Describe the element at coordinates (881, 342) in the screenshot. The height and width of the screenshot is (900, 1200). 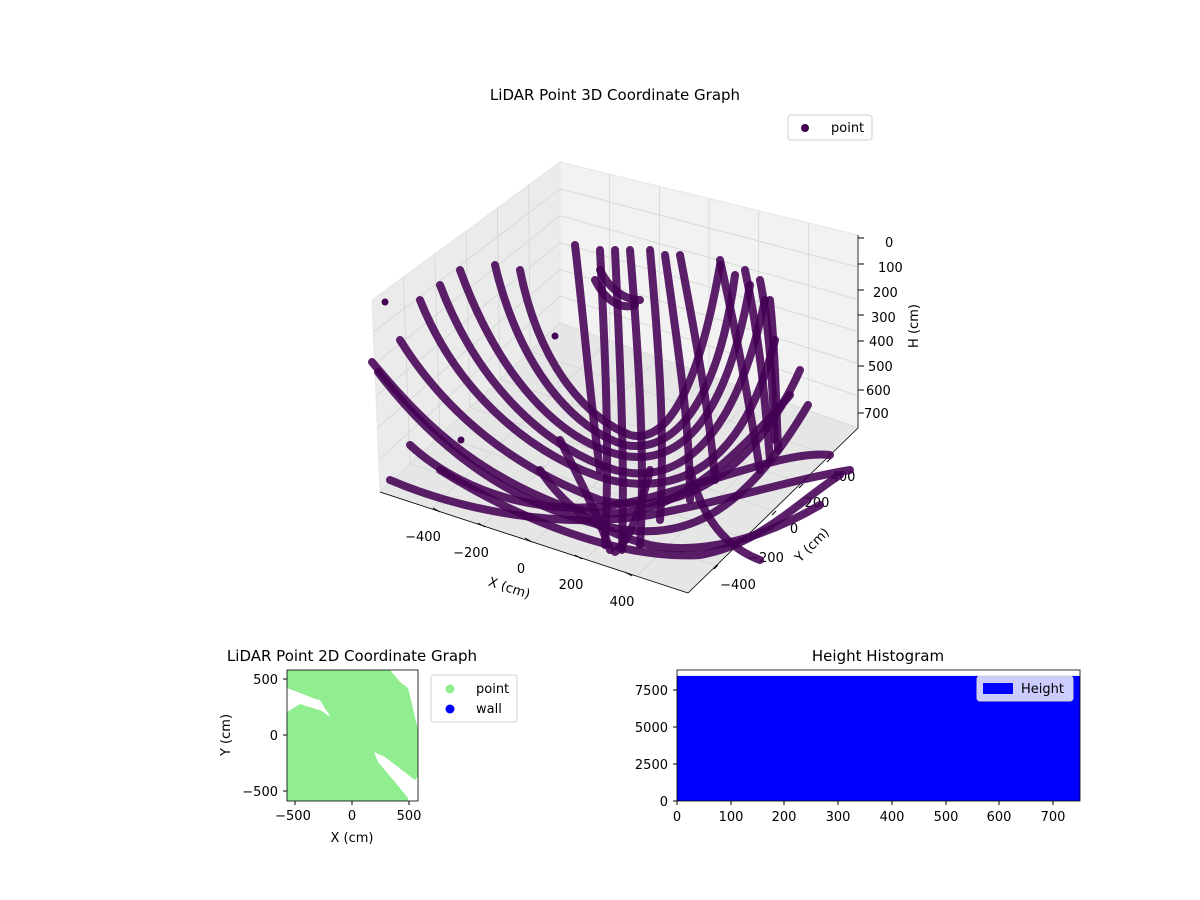
I see `z-tick-label: 400` at that location.